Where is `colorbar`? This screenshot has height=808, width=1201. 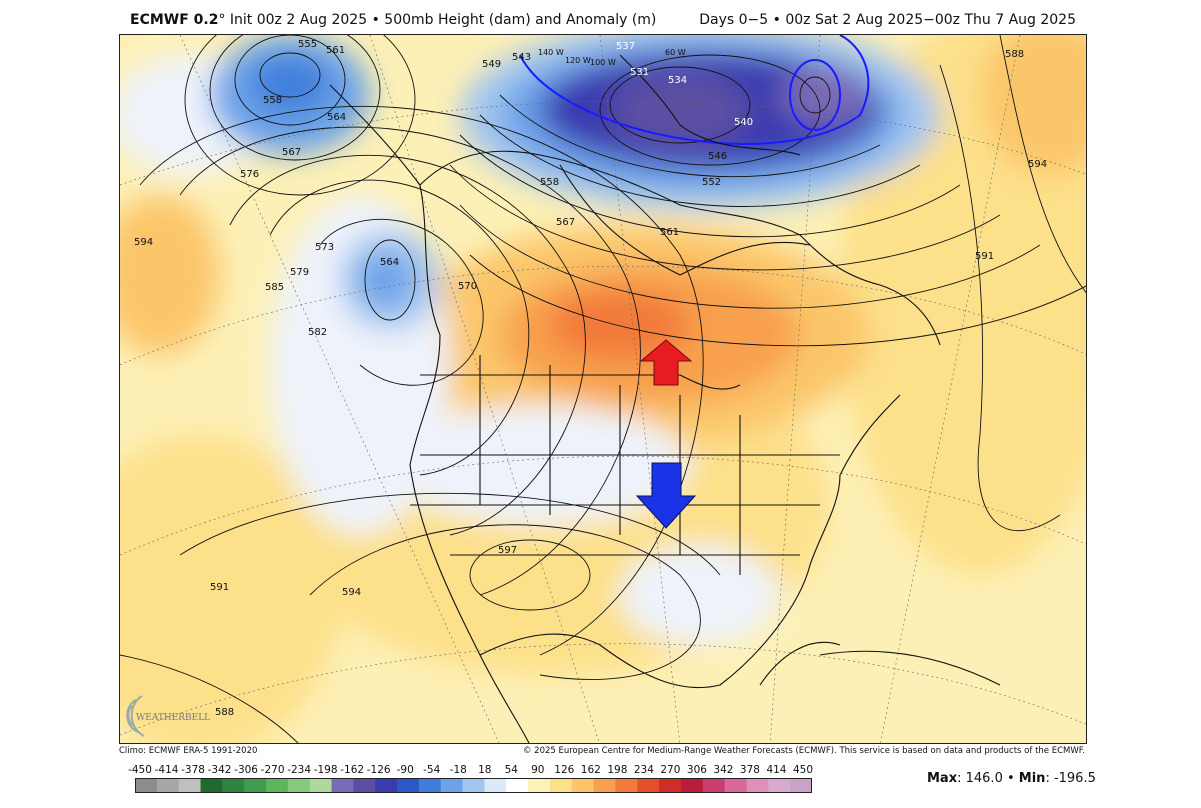 colorbar is located at coordinates (473, 785).